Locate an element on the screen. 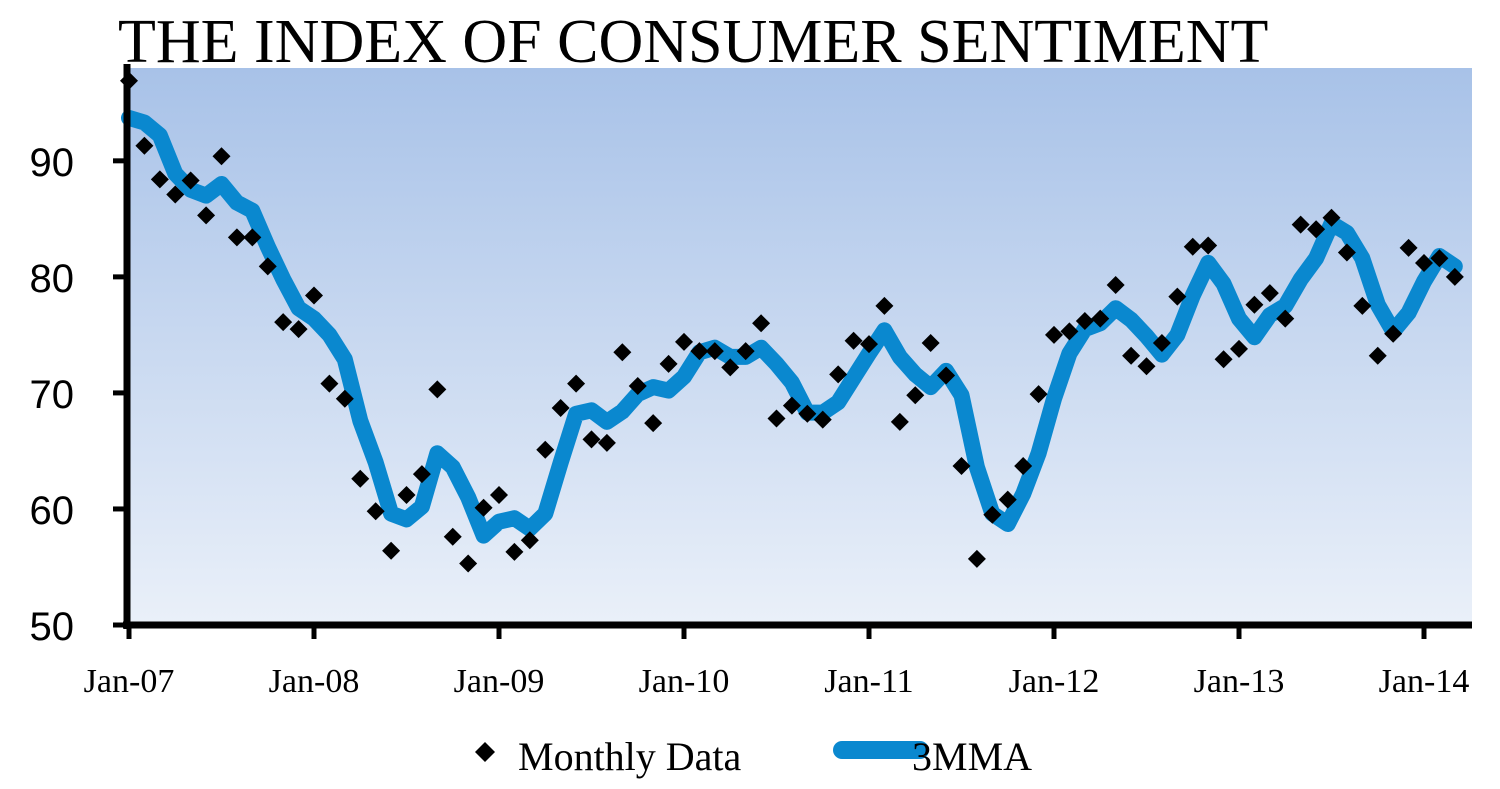  legend-monthly-data-label: Monthly Data is located at coordinates (630, 756).